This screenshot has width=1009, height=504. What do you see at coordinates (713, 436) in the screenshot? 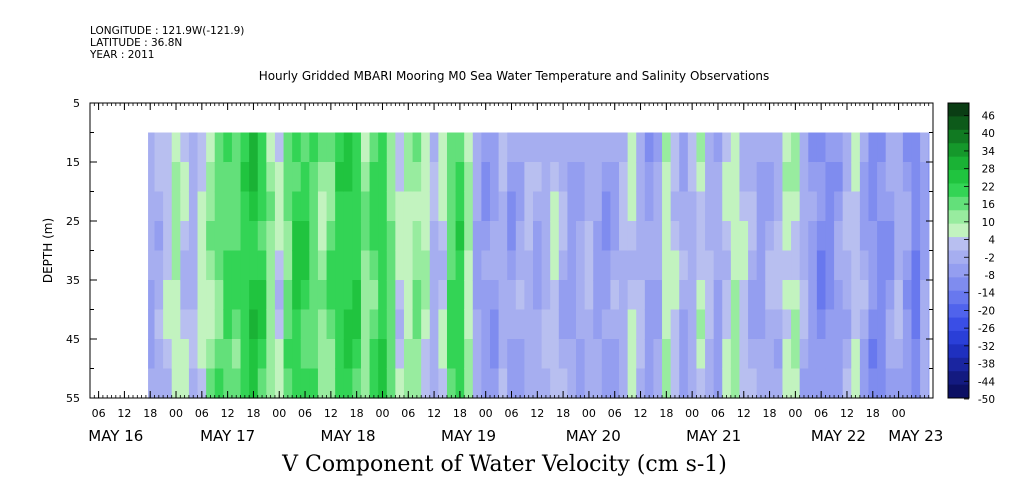
I see `x-day-label: MAY 21` at bounding box center [713, 436].